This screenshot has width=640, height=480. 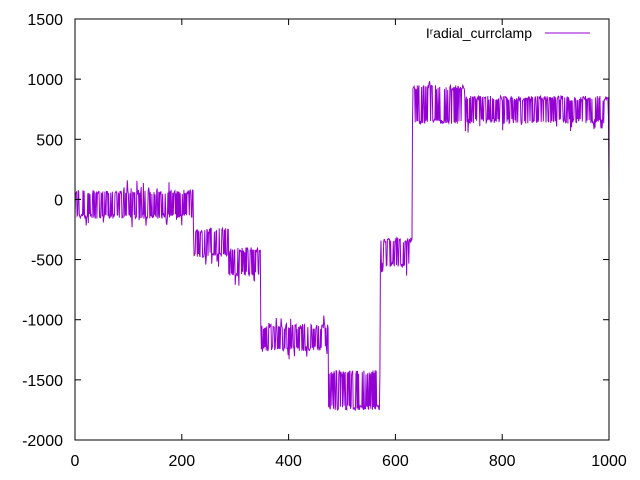 What do you see at coordinates (395, 461) in the screenshot?
I see `x-tick-label: 600` at bounding box center [395, 461].